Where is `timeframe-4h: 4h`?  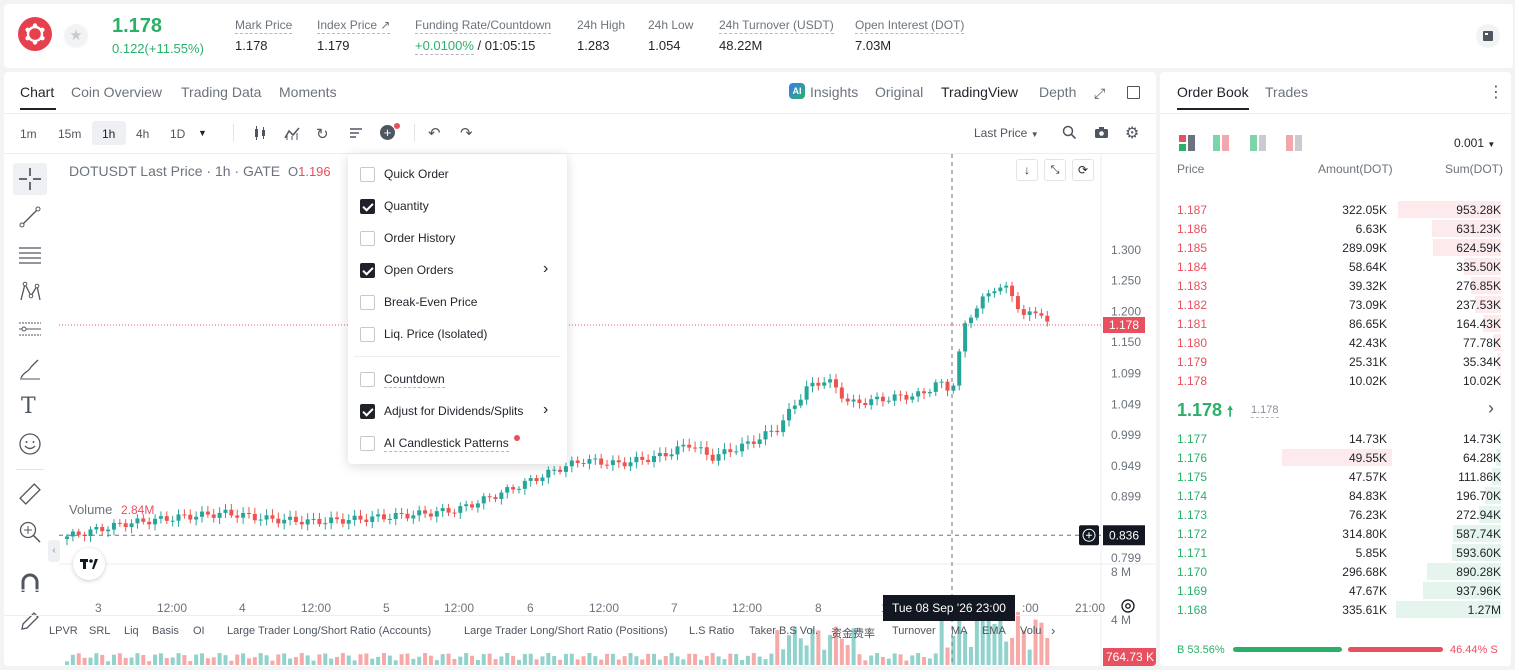 timeframe-4h: 4h is located at coordinates (143, 134).